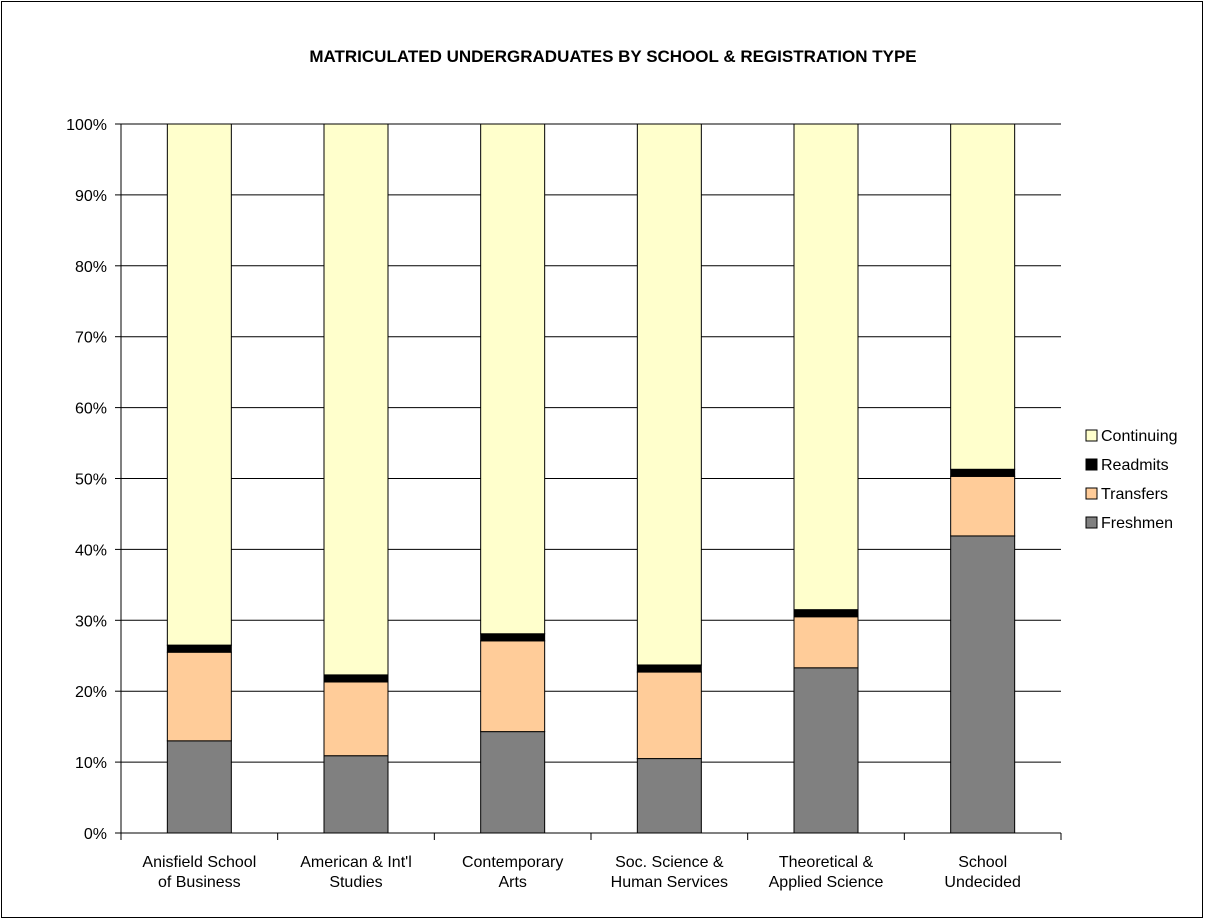 The width and height of the screenshot is (1206, 921). Describe the element at coordinates (669, 872) in the screenshot. I see `x-tick-label: Soc. Science & Human Services` at that location.